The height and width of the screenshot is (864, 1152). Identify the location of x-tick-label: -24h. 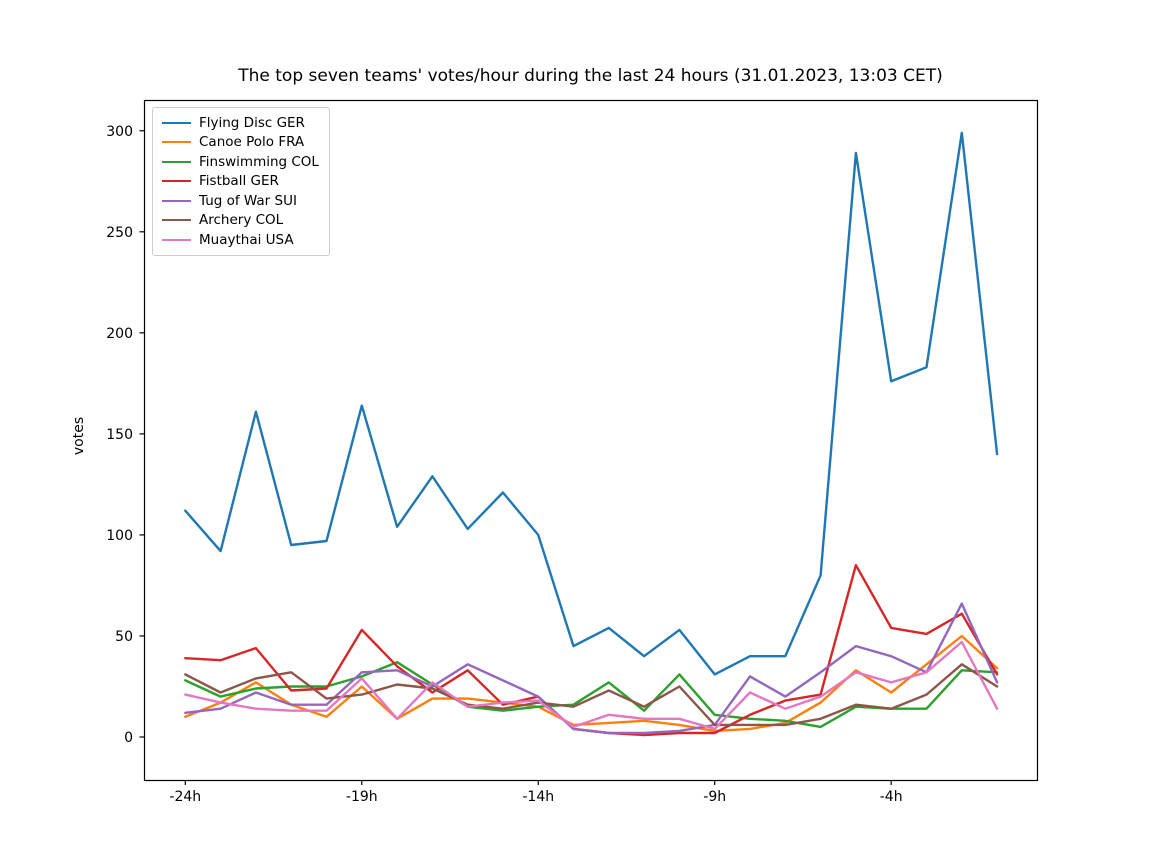
(185, 797).